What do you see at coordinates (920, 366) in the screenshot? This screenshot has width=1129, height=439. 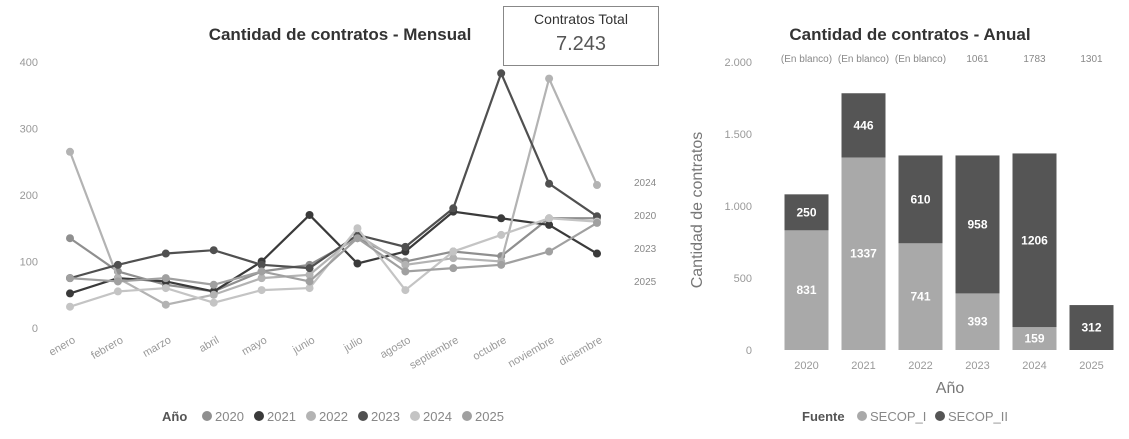 I see `annual-x-tick: 2022` at bounding box center [920, 366].